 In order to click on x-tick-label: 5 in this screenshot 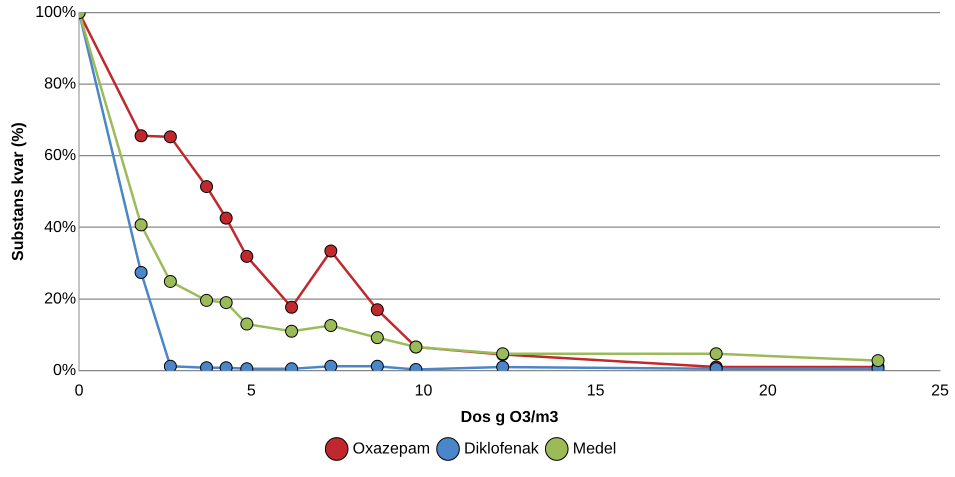, I will do `click(251, 391)`.